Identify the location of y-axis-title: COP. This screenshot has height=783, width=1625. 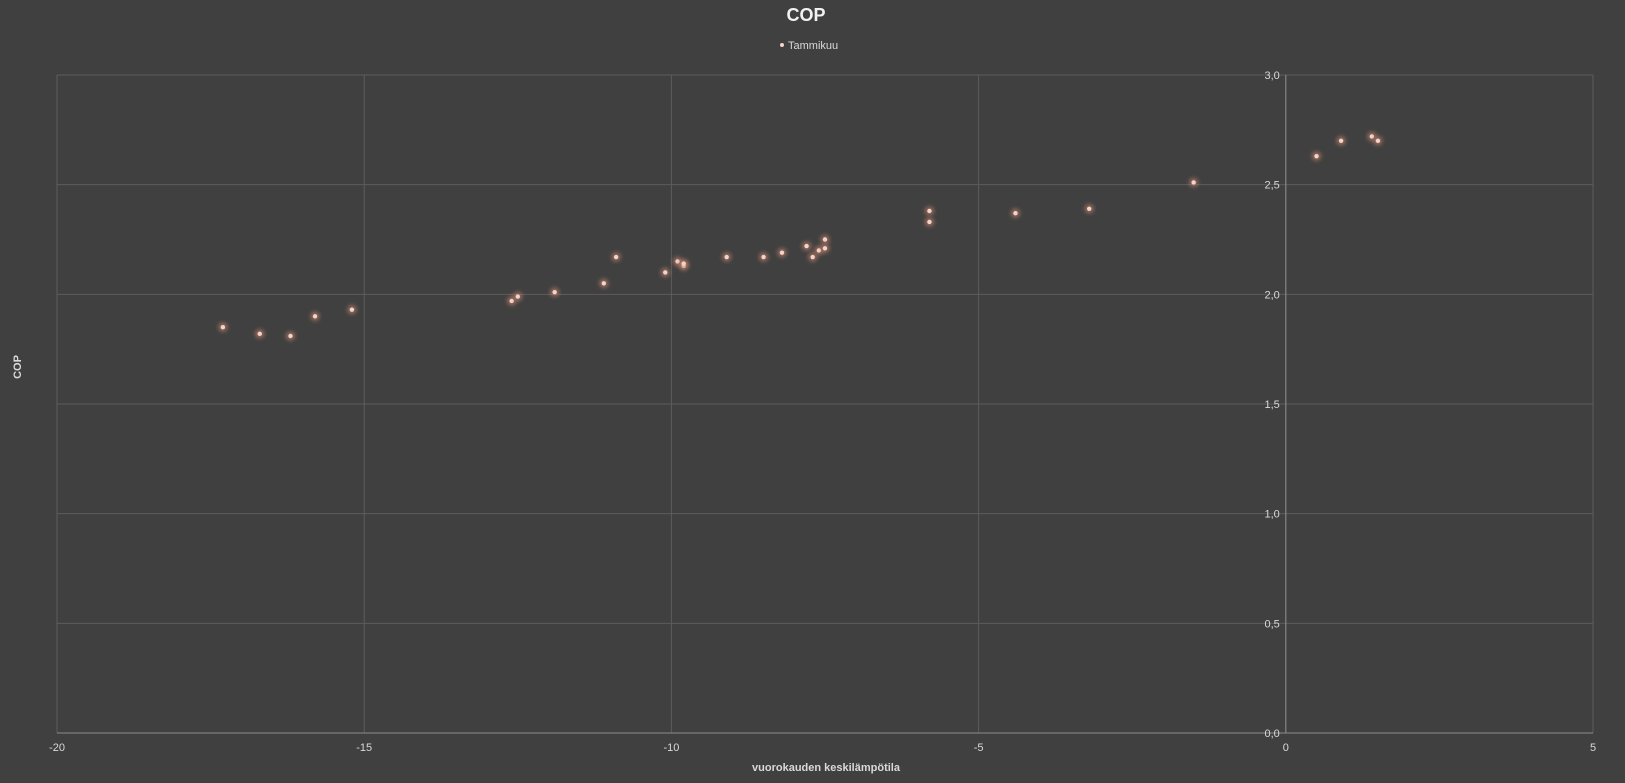
(18, 367).